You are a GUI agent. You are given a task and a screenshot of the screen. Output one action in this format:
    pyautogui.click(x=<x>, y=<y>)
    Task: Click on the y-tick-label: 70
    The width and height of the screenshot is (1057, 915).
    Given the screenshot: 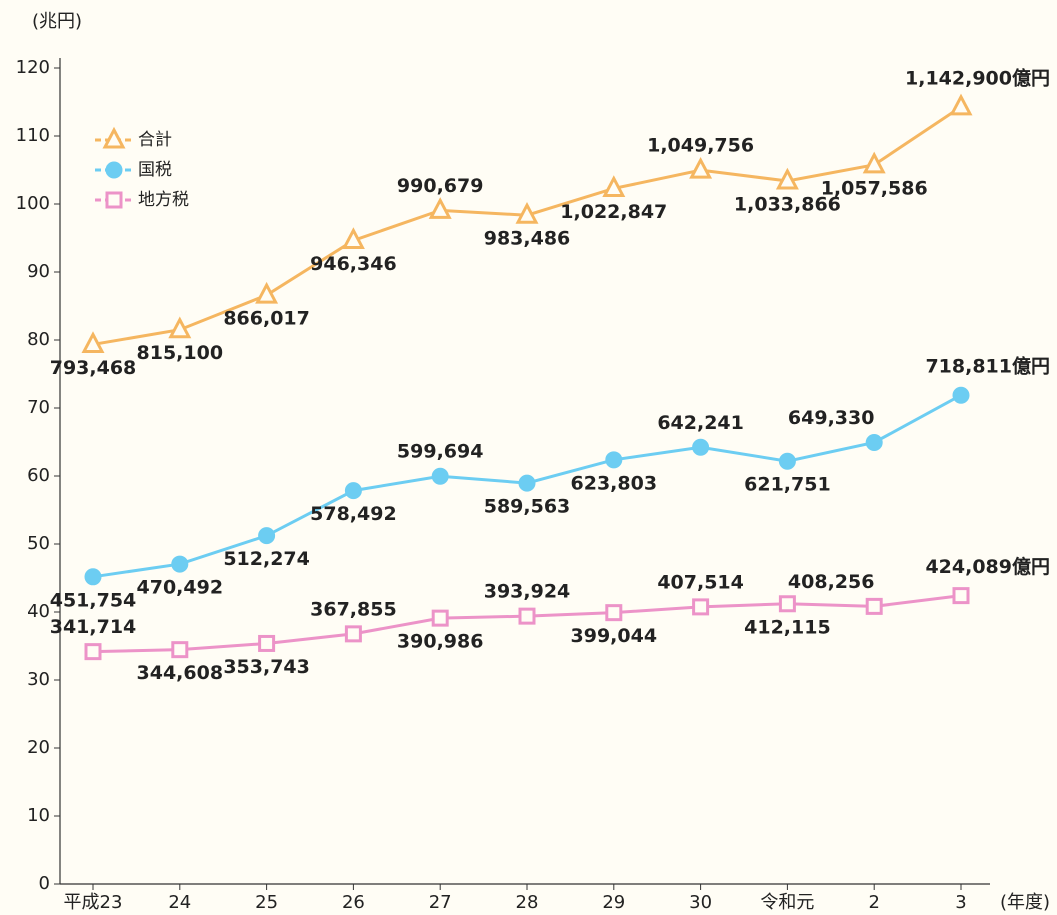 What is the action you would take?
    pyautogui.click(x=38, y=407)
    